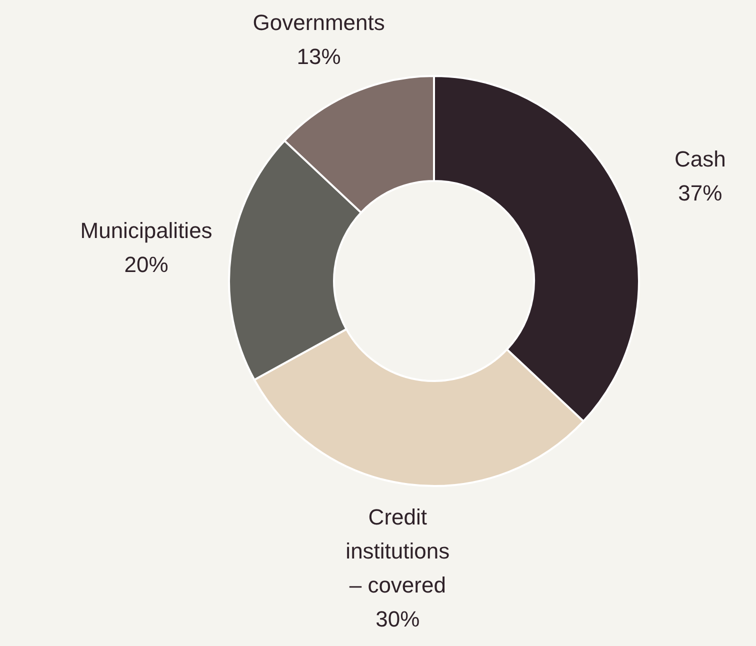 This screenshot has width=756, height=646. What do you see at coordinates (700, 193) in the screenshot?
I see `data-label: 37%` at bounding box center [700, 193].